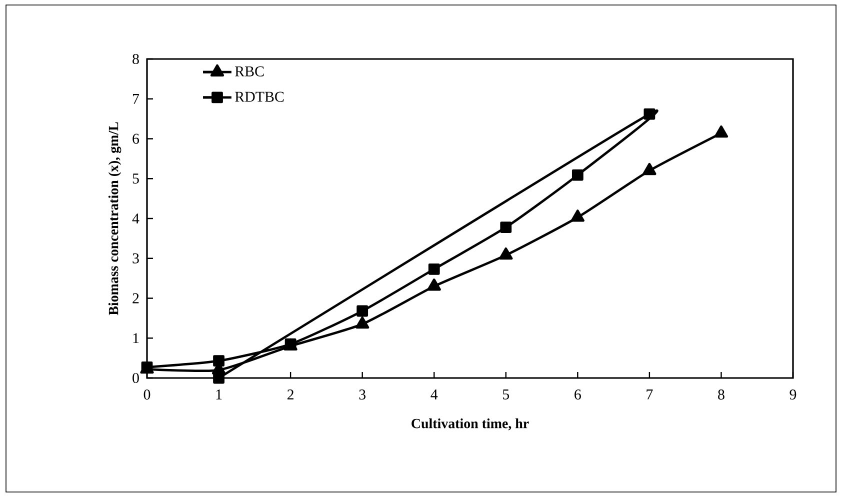  What do you see at coordinates (147, 395) in the screenshot?
I see `x-tick-label: 0` at bounding box center [147, 395].